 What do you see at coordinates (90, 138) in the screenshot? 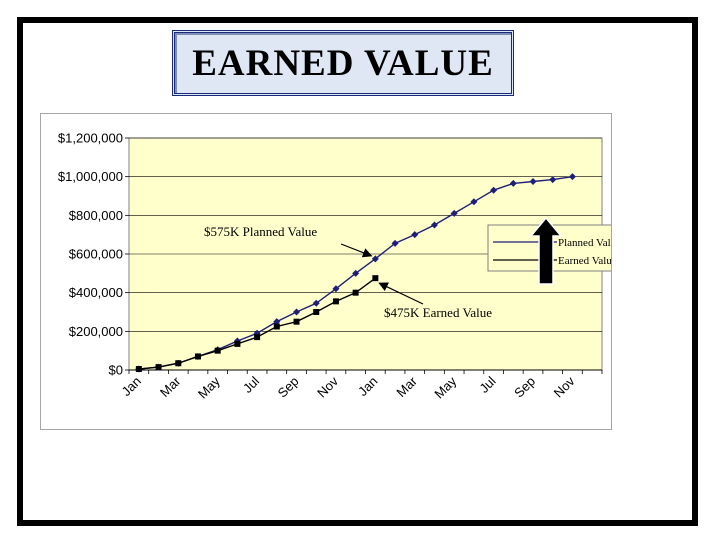
I see `y-tick-label: $1,200,000` at bounding box center [90, 138].